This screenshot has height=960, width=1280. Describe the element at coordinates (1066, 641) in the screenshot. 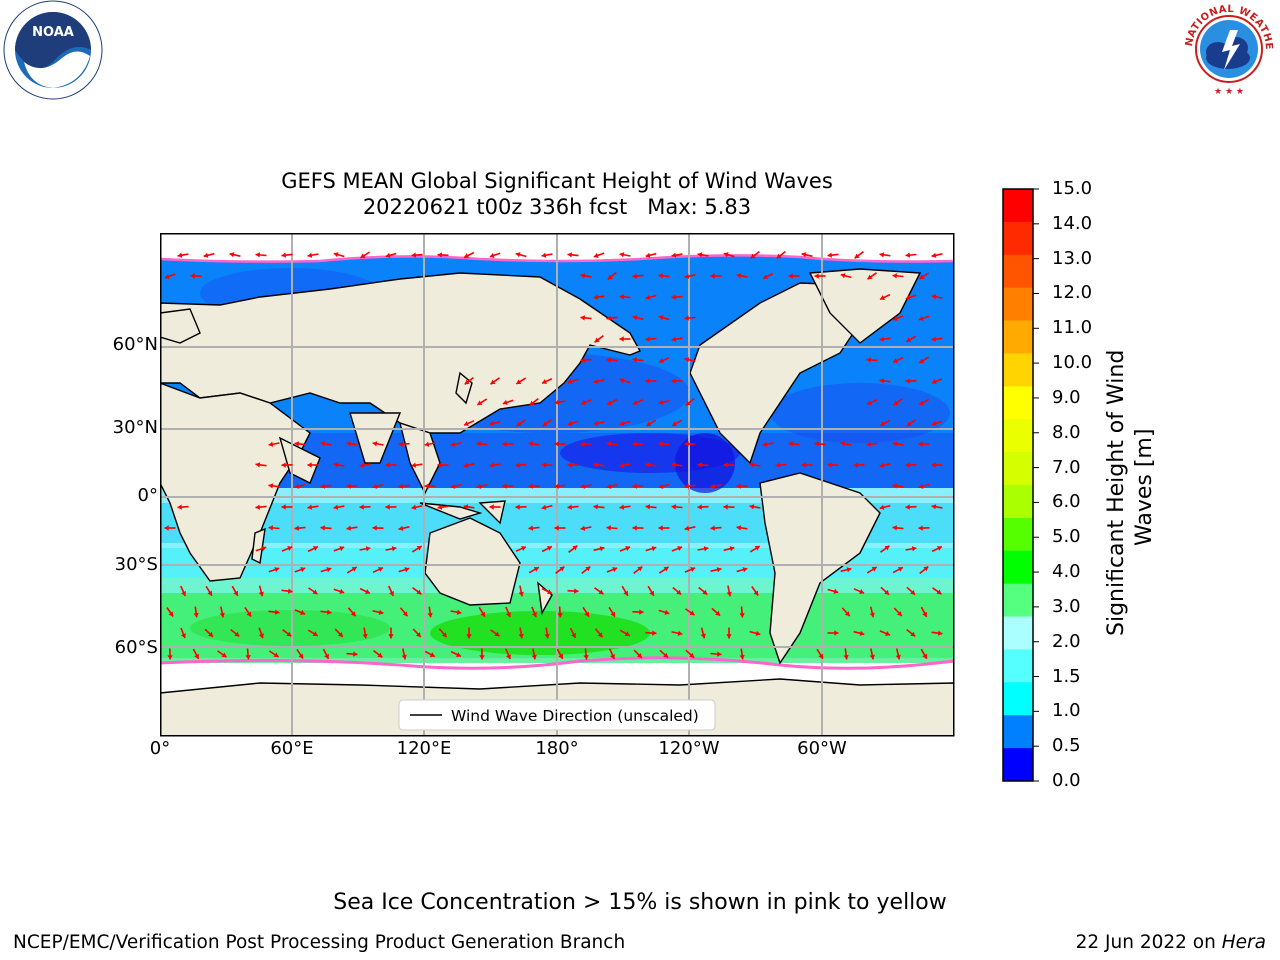

I see `colorbar-tick-label: 2.0` at that location.